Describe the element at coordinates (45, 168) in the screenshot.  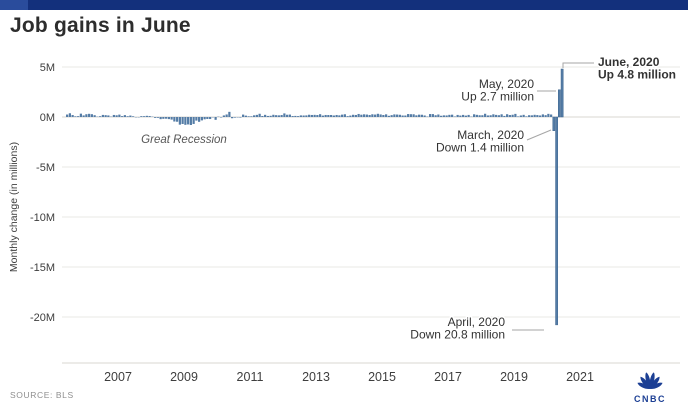
I see `svg-text: -5M` at that location.